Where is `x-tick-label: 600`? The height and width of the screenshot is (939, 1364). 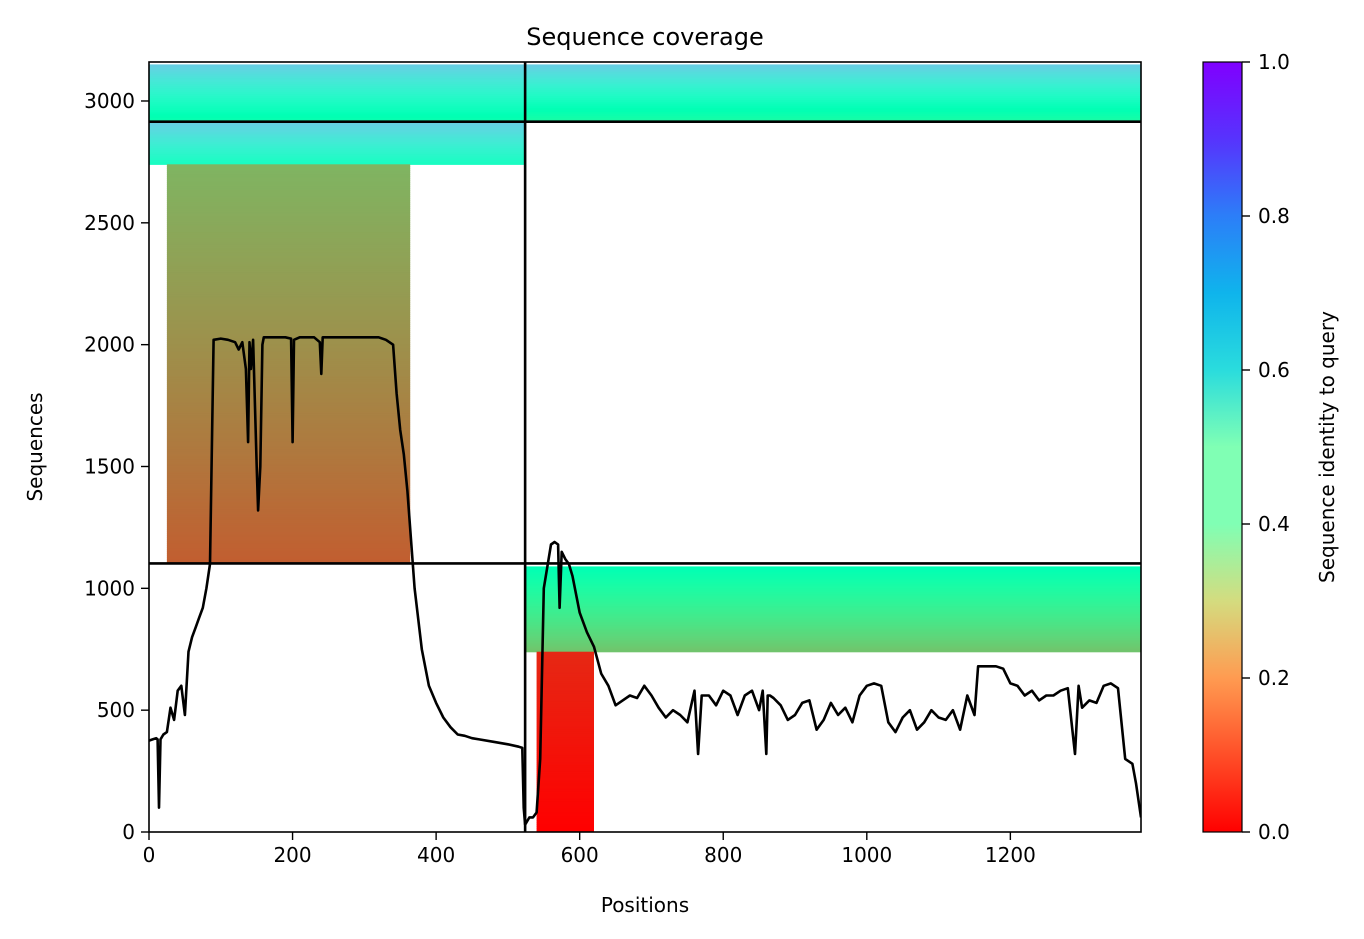 x-tick-label: 600 is located at coordinates (580, 855).